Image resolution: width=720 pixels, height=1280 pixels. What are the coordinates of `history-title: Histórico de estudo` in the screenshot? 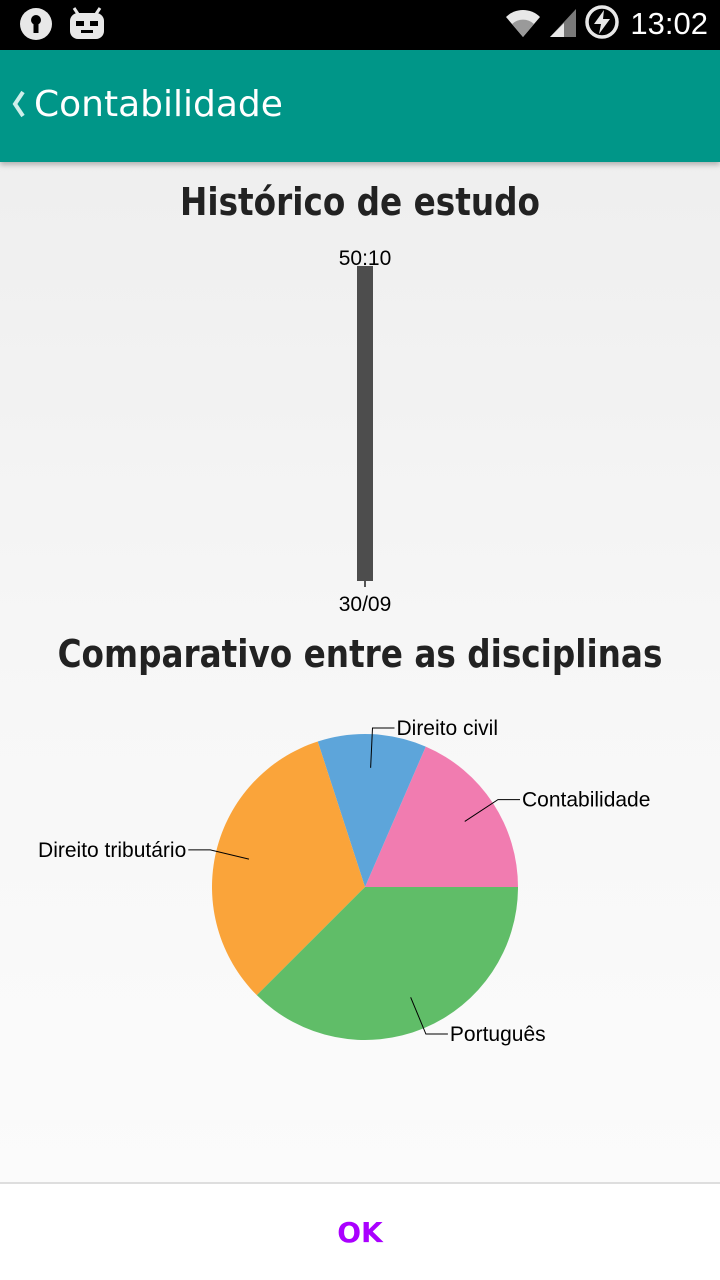 It's located at (360, 202).